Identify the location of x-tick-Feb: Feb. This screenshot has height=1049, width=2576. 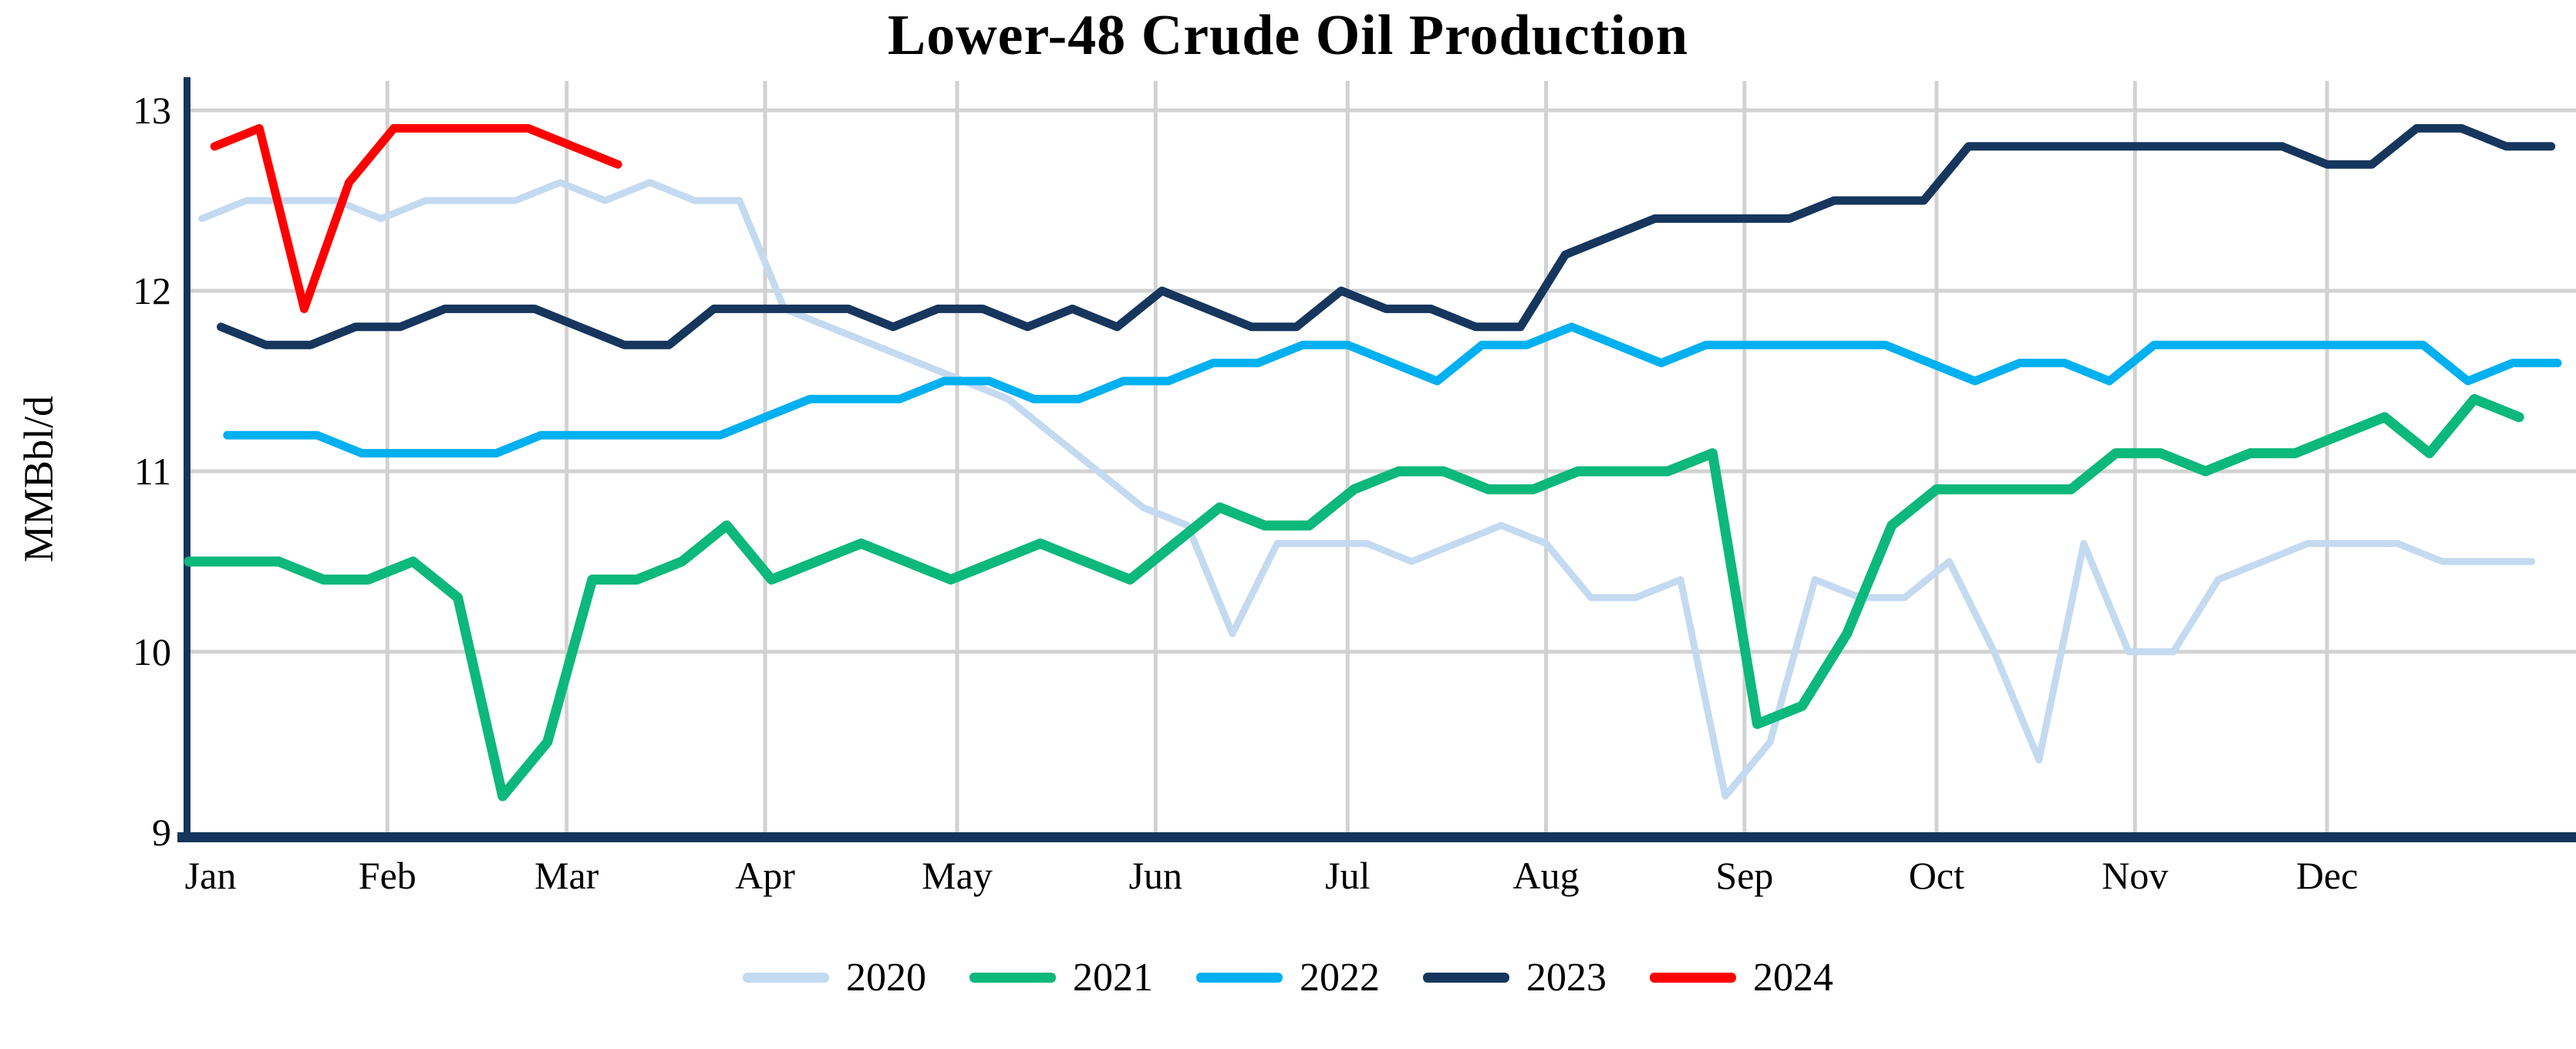
(387, 875).